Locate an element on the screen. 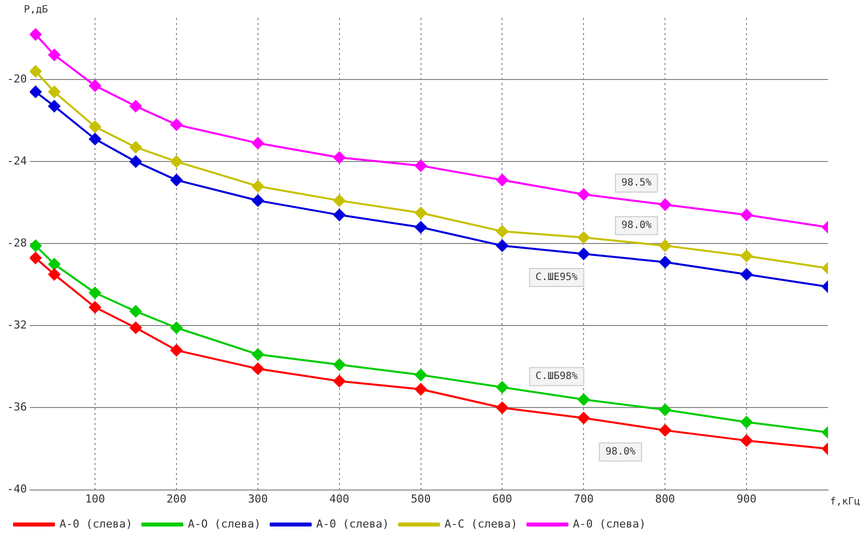 This screenshot has width=868, height=540. x-tick-label: 700 is located at coordinates (584, 499).